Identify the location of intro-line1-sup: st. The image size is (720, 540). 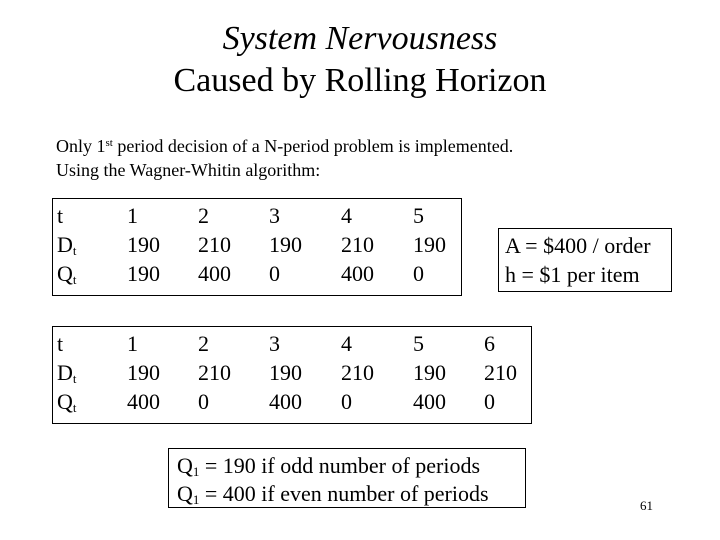
(109, 143).